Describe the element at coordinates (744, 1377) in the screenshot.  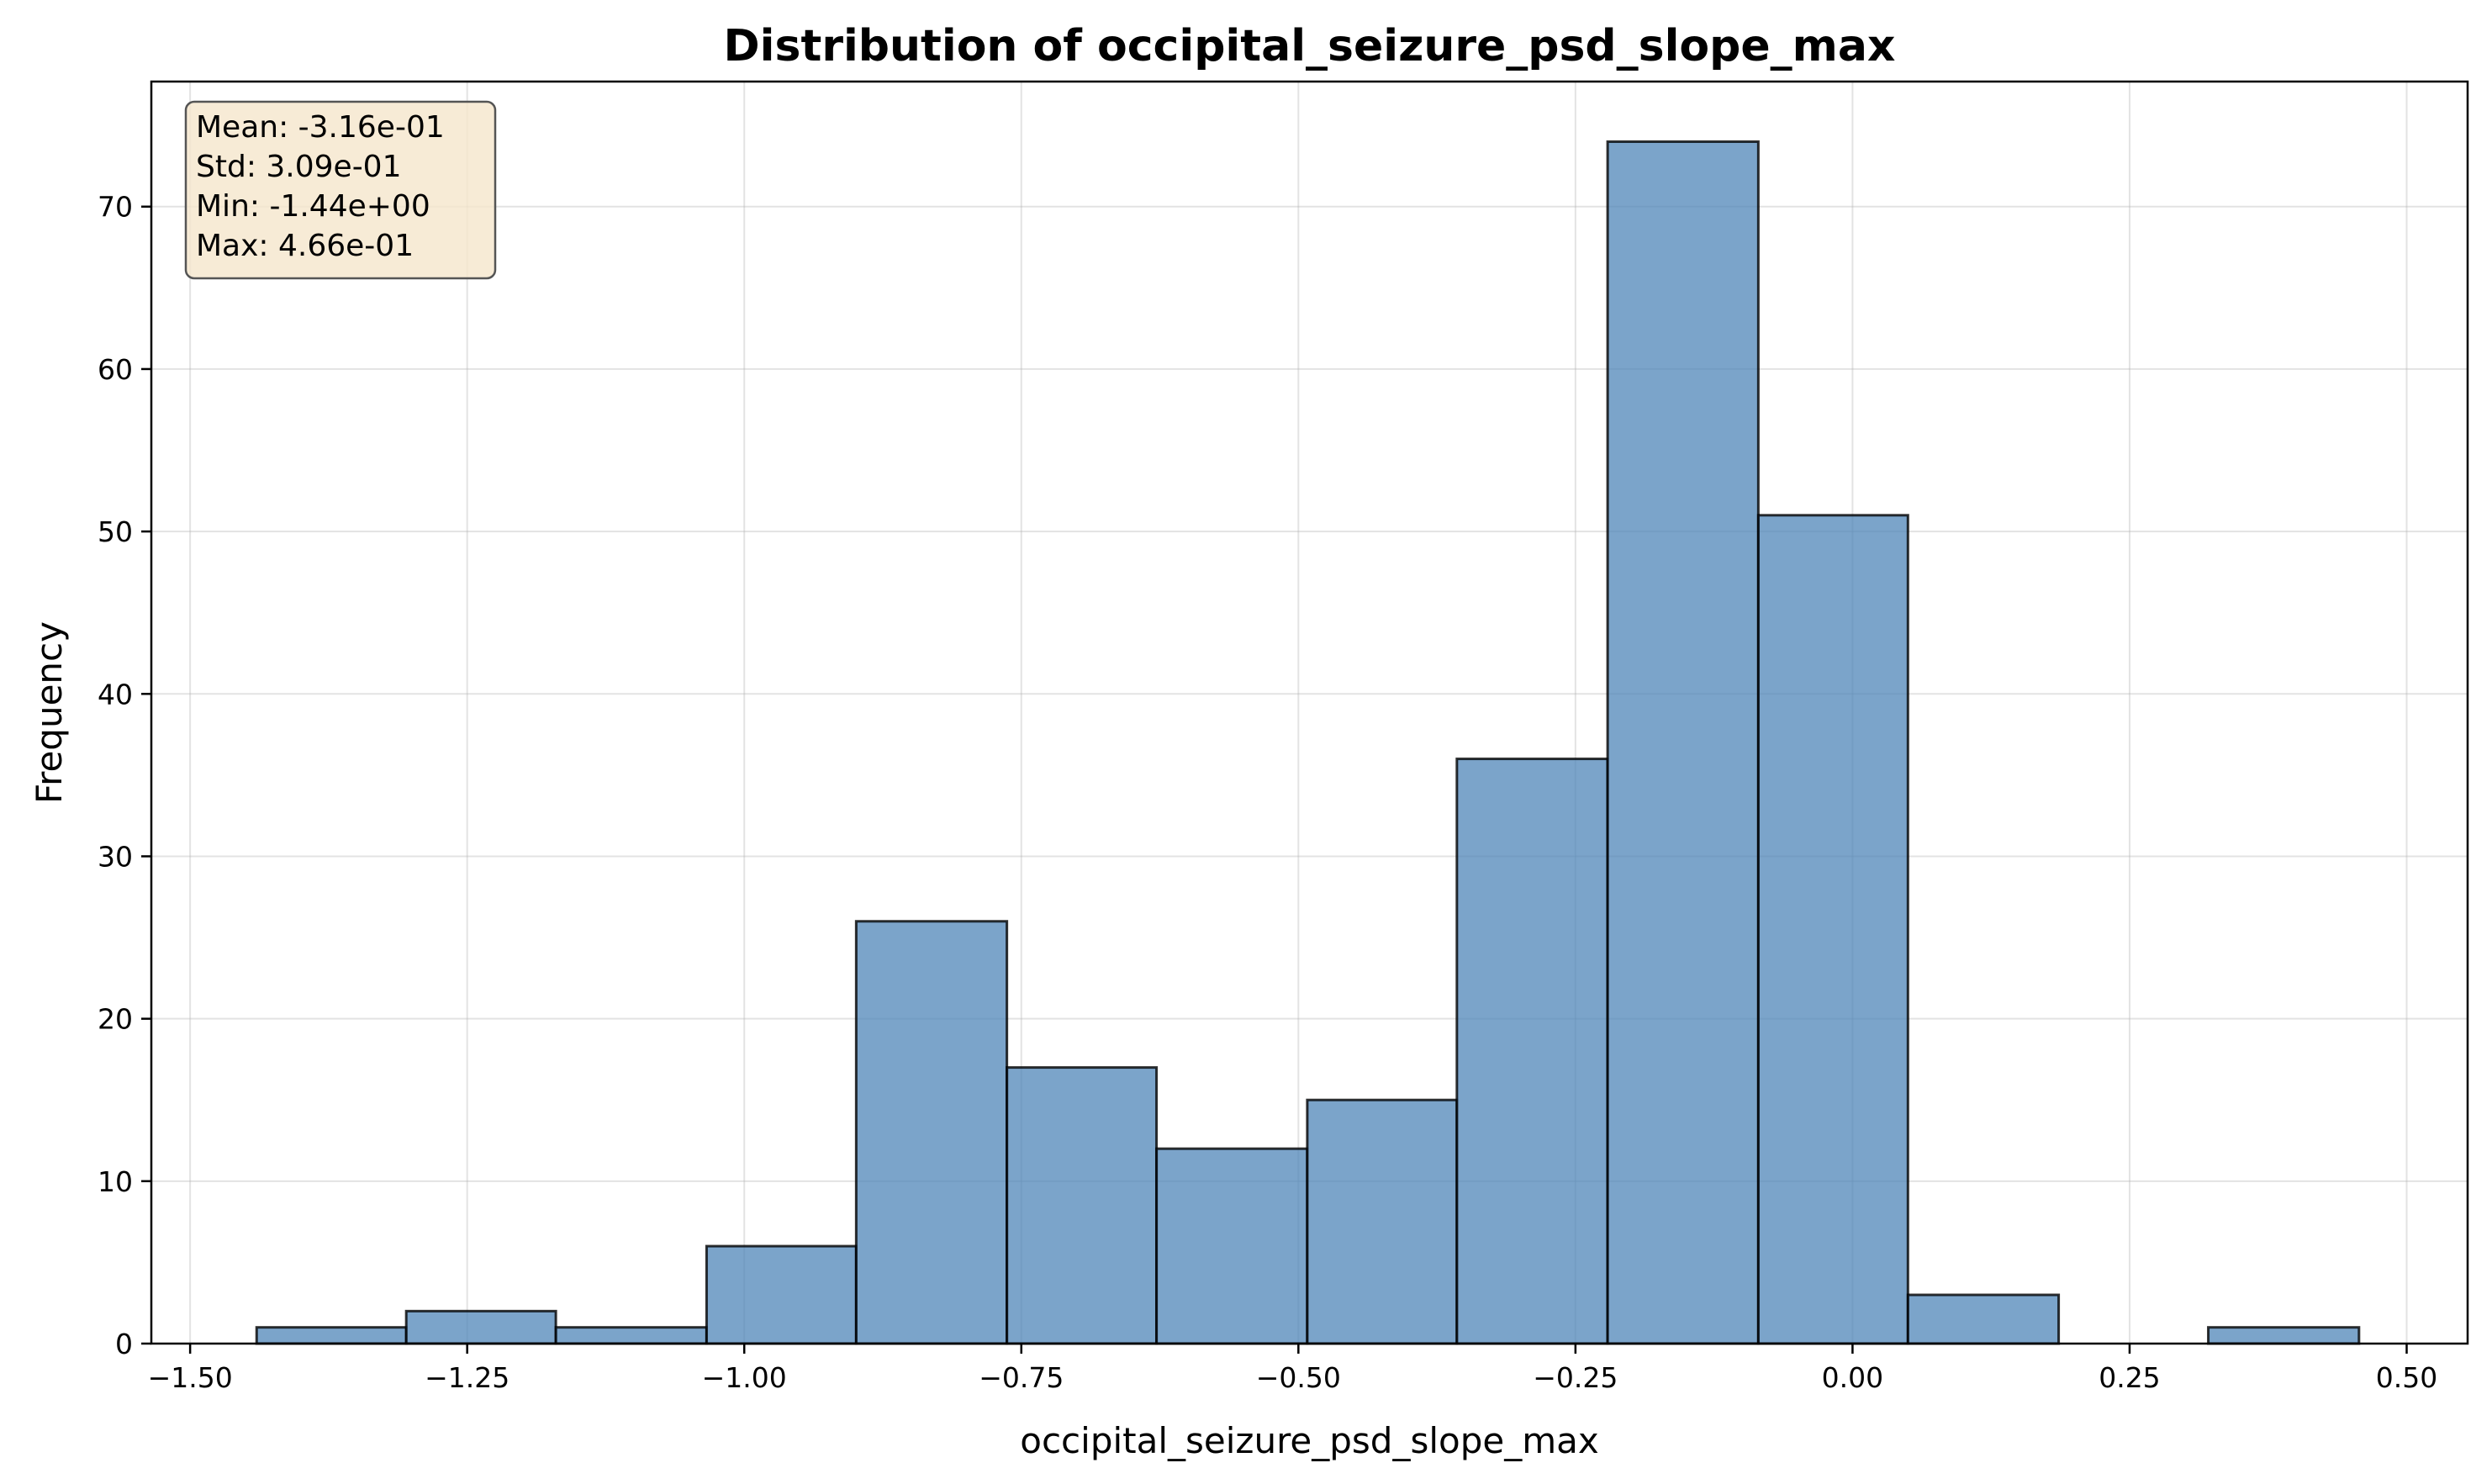
I see `x-tick-label: −1.00` at that location.